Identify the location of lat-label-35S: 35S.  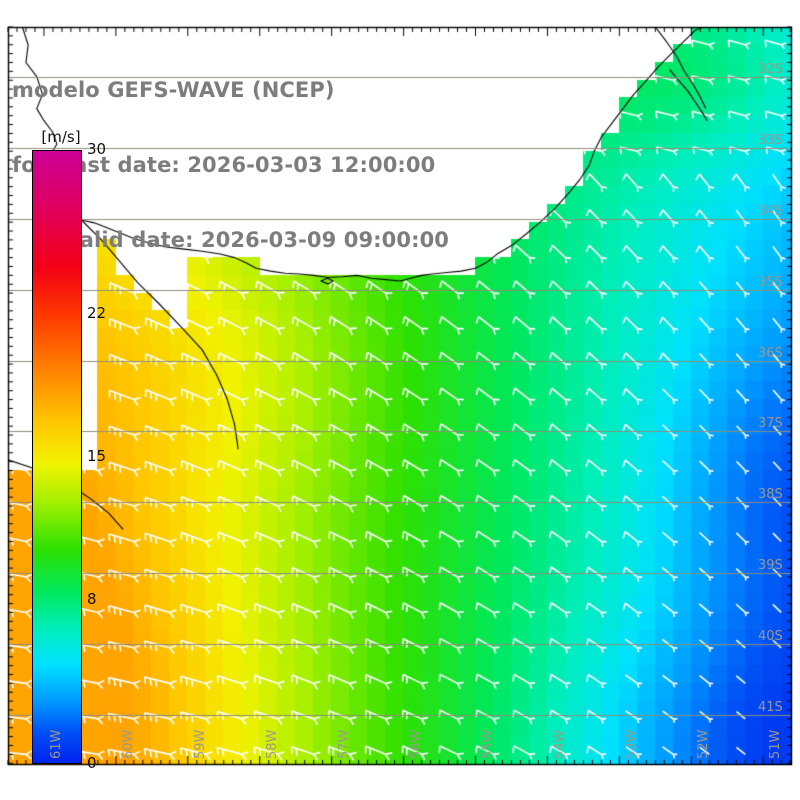
(770, 282).